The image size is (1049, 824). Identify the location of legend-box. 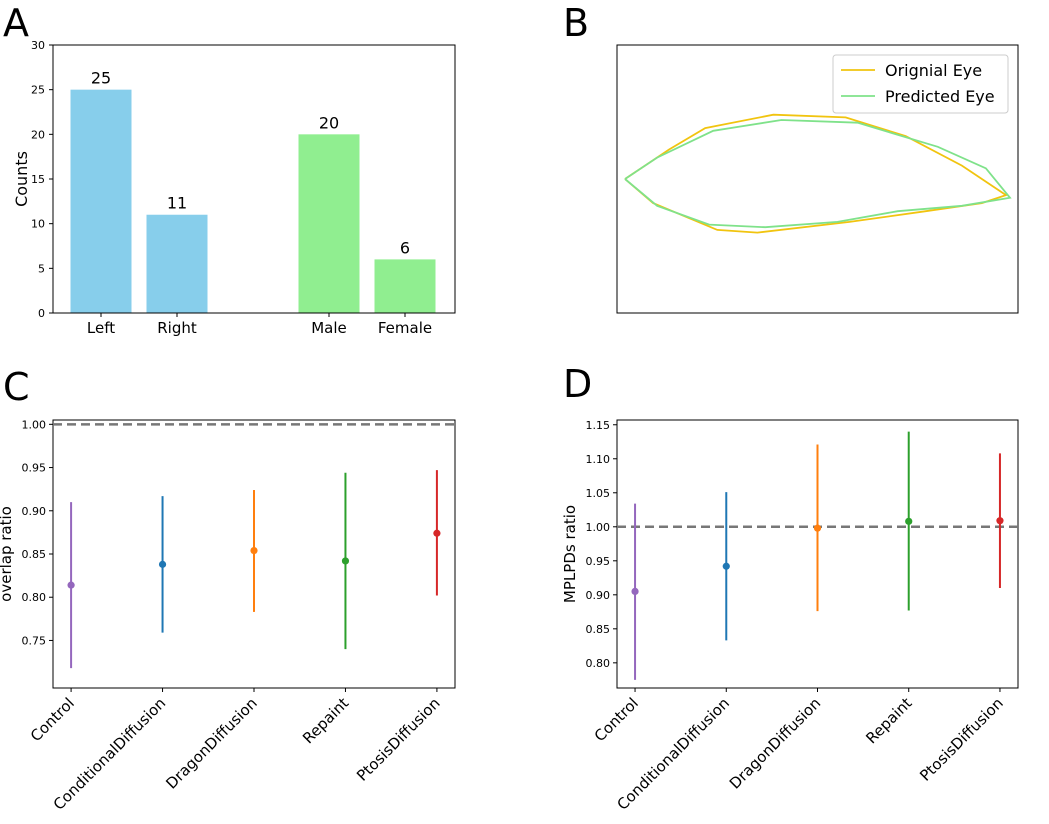
(920, 84).